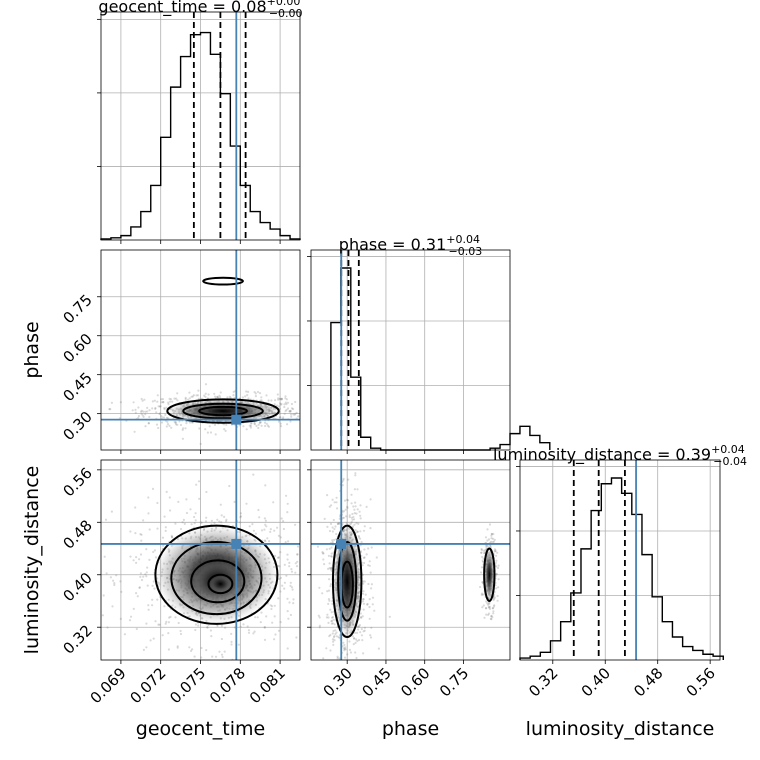 The width and height of the screenshot is (760, 760). Describe the element at coordinates (227, 685) in the screenshot. I see `x-tick-label: 0.078` at that location.